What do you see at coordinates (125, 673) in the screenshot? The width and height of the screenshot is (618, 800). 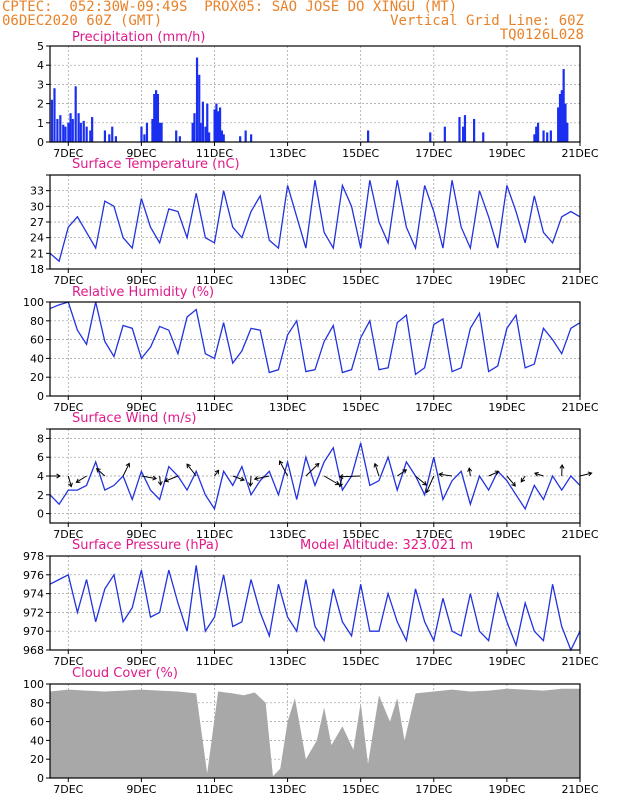 I see `panel-title: Cloud Cover (%)` at bounding box center [125, 673].